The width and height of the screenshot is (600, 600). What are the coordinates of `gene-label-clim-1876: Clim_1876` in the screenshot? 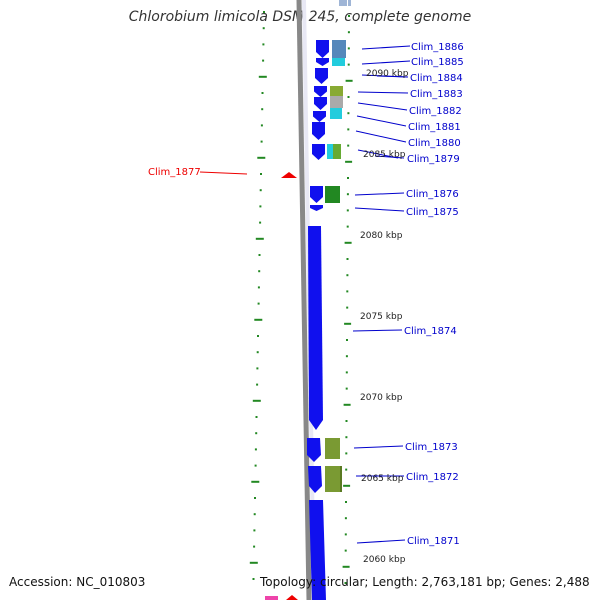 It's located at (432, 194).